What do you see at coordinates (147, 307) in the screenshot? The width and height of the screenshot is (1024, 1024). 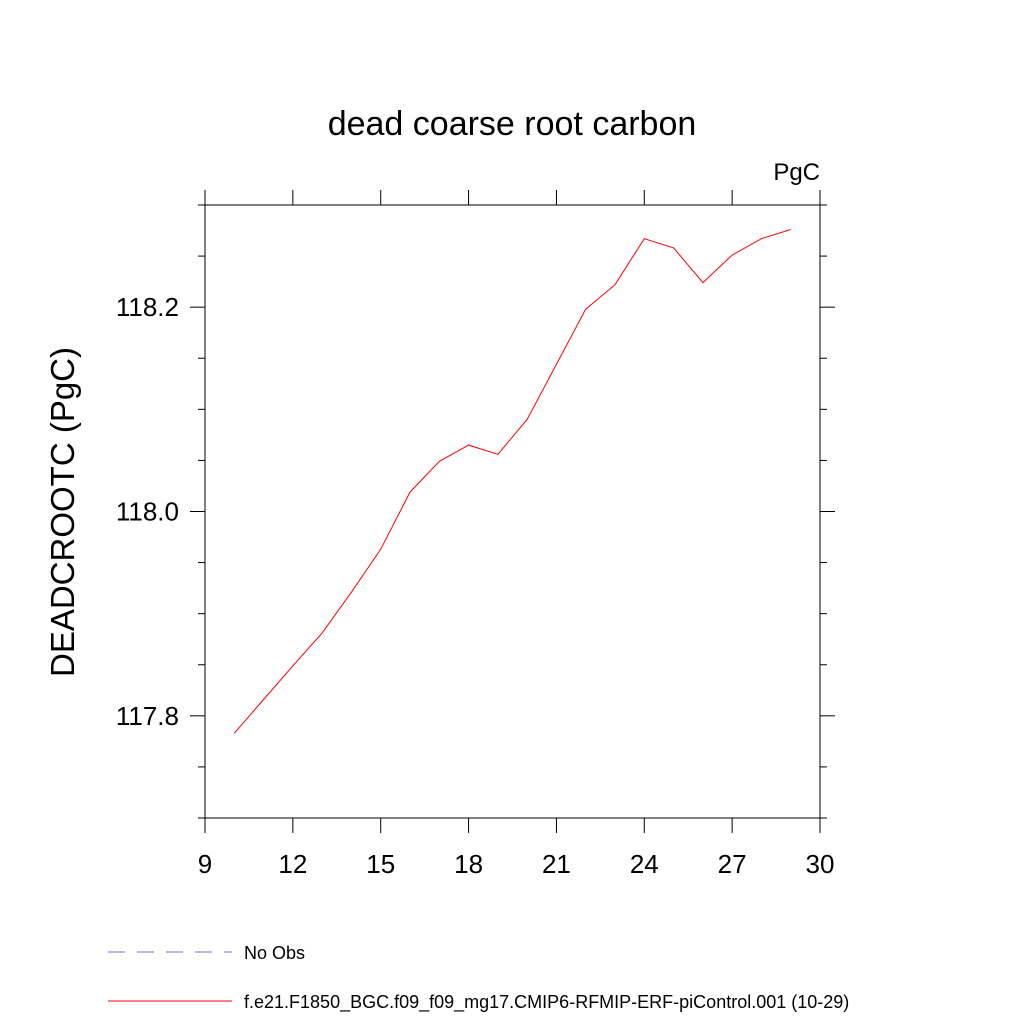 I see `y-tick-label-118.2: 118.2` at bounding box center [147, 307].